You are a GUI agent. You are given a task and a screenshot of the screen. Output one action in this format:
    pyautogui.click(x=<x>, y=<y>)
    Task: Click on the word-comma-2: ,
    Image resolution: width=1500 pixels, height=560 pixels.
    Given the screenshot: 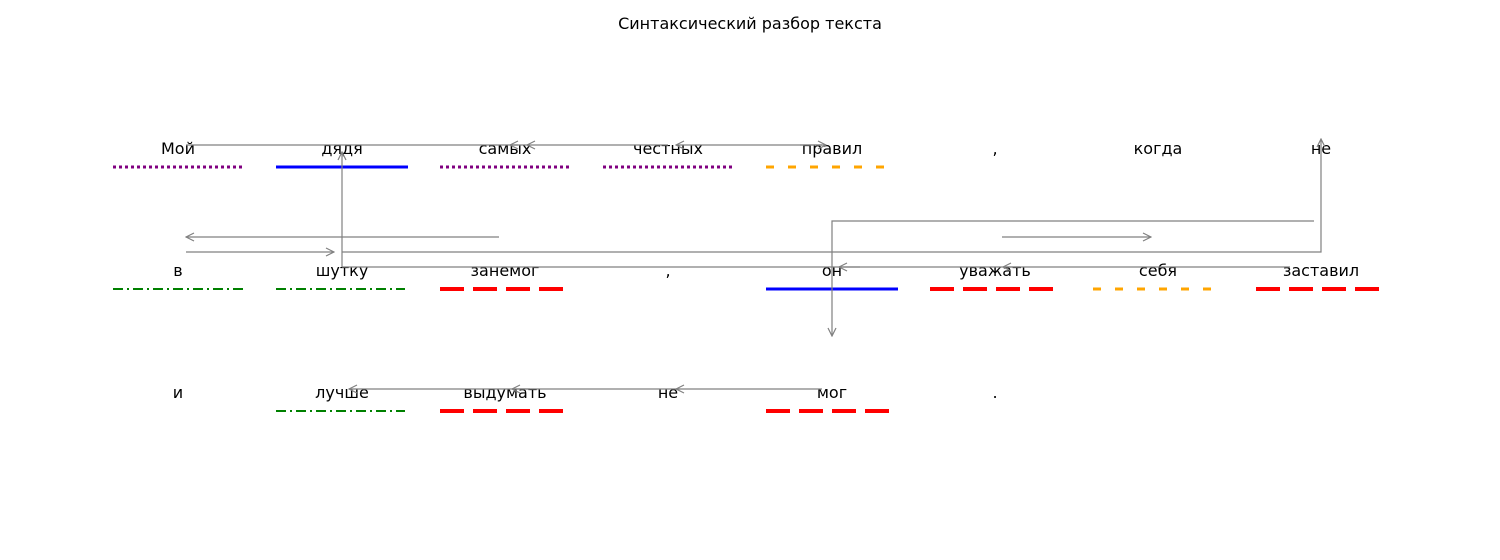 What is the action you would take?
    pyautogui.click(x=667, y=270)
    